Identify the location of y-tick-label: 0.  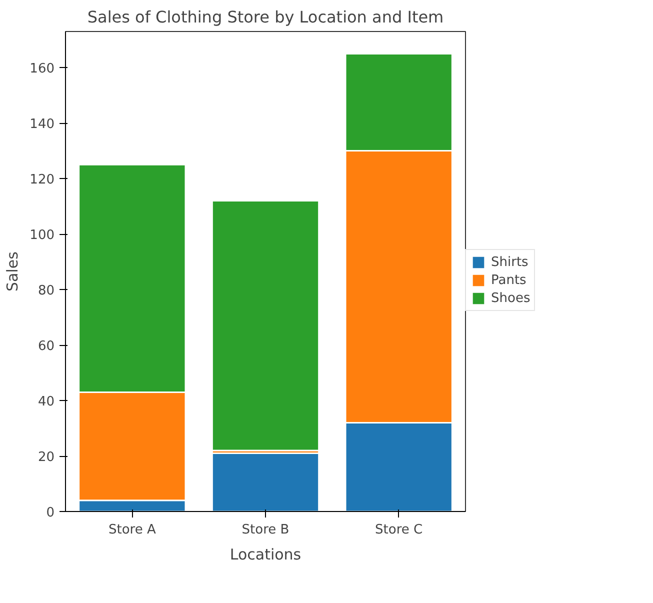
(50, 513).